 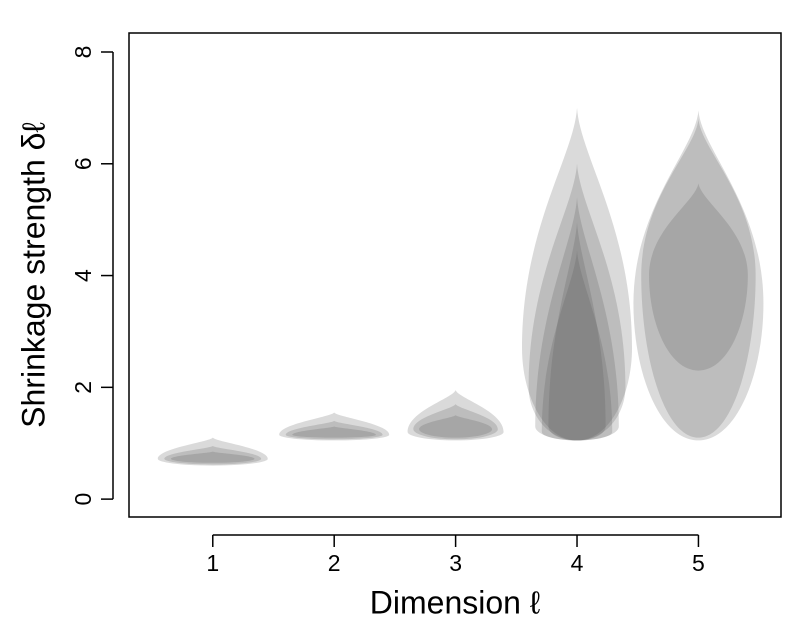 I want to click on y-tick-label: 0, so click(x=83, y=499).